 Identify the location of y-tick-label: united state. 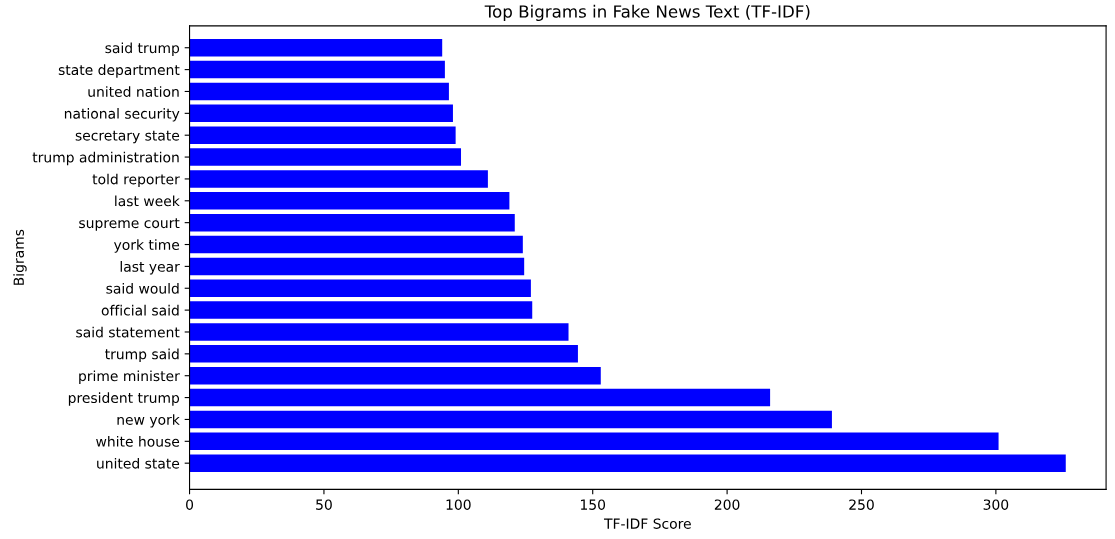
(138, 463).